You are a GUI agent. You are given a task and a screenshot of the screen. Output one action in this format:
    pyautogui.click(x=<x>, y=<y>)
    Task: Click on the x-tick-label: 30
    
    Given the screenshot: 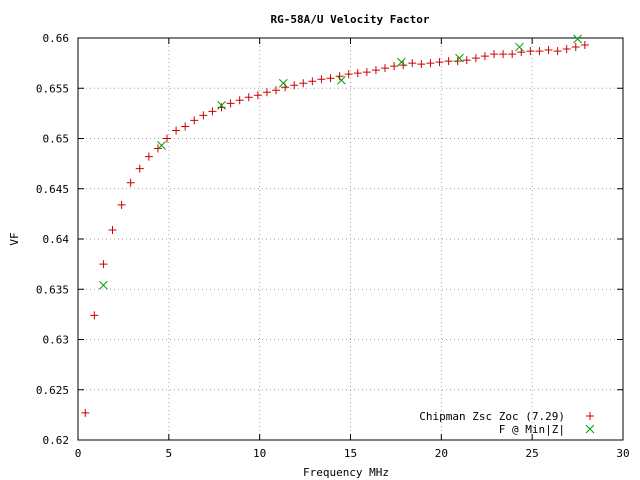 What is the action you would take?
    pyautogui.click(x=622, y=453)
    